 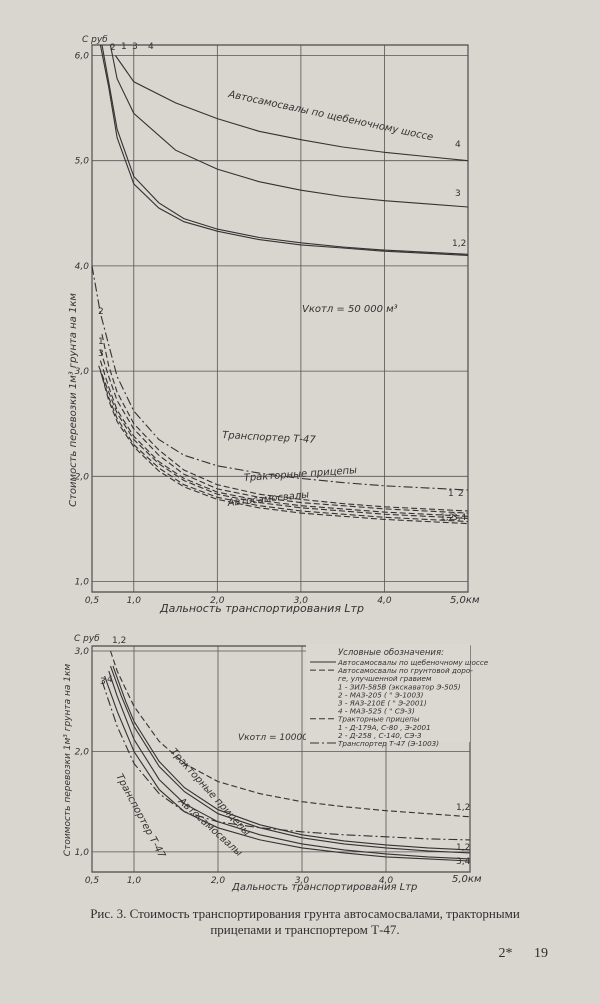 I want to click on lower-end-34: 3,4, so click(x=459, y=518).